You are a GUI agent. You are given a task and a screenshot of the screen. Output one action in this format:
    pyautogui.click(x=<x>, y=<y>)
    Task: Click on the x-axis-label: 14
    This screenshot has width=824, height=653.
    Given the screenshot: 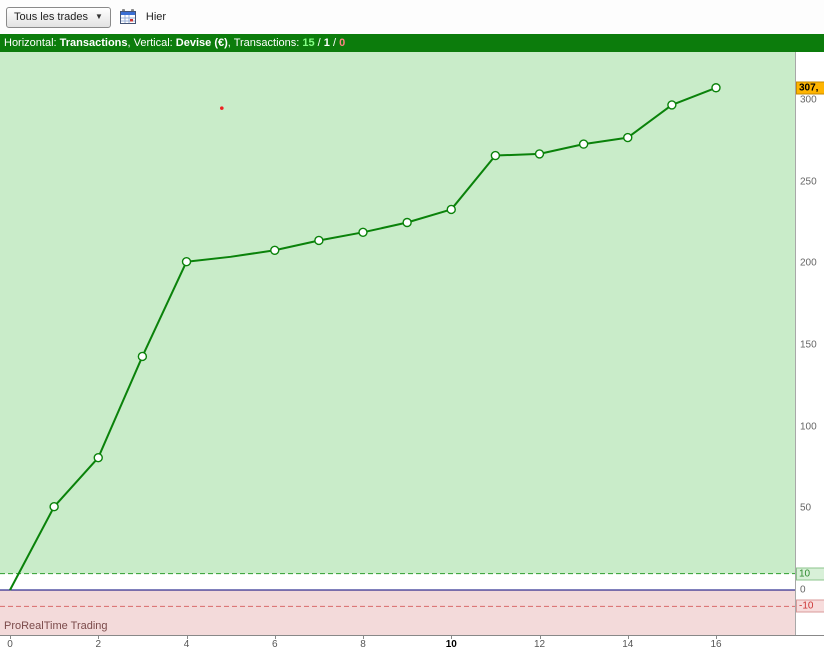 What is the action you would take?
    pyautogui.click(x=628, y=644)
    